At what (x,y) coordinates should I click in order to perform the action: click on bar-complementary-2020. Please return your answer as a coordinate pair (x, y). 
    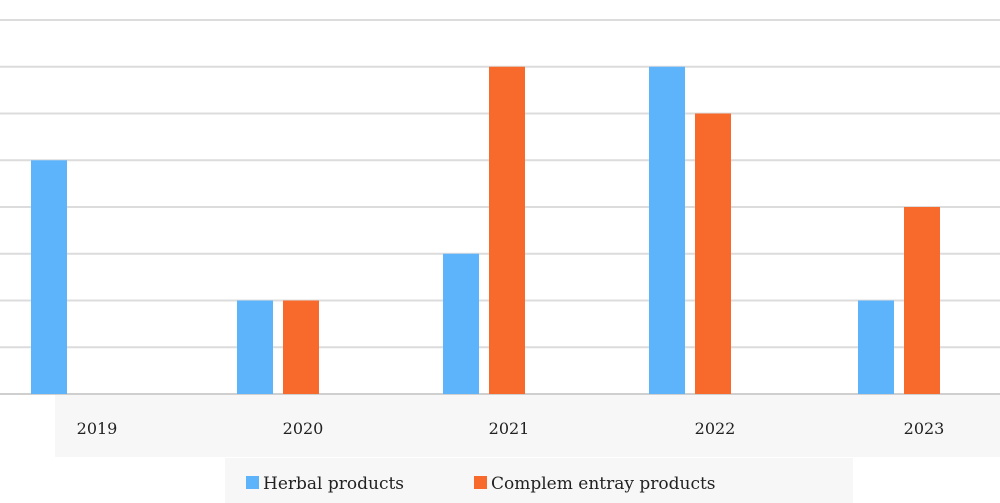
    Looking at the image, I should click on (301, 347).